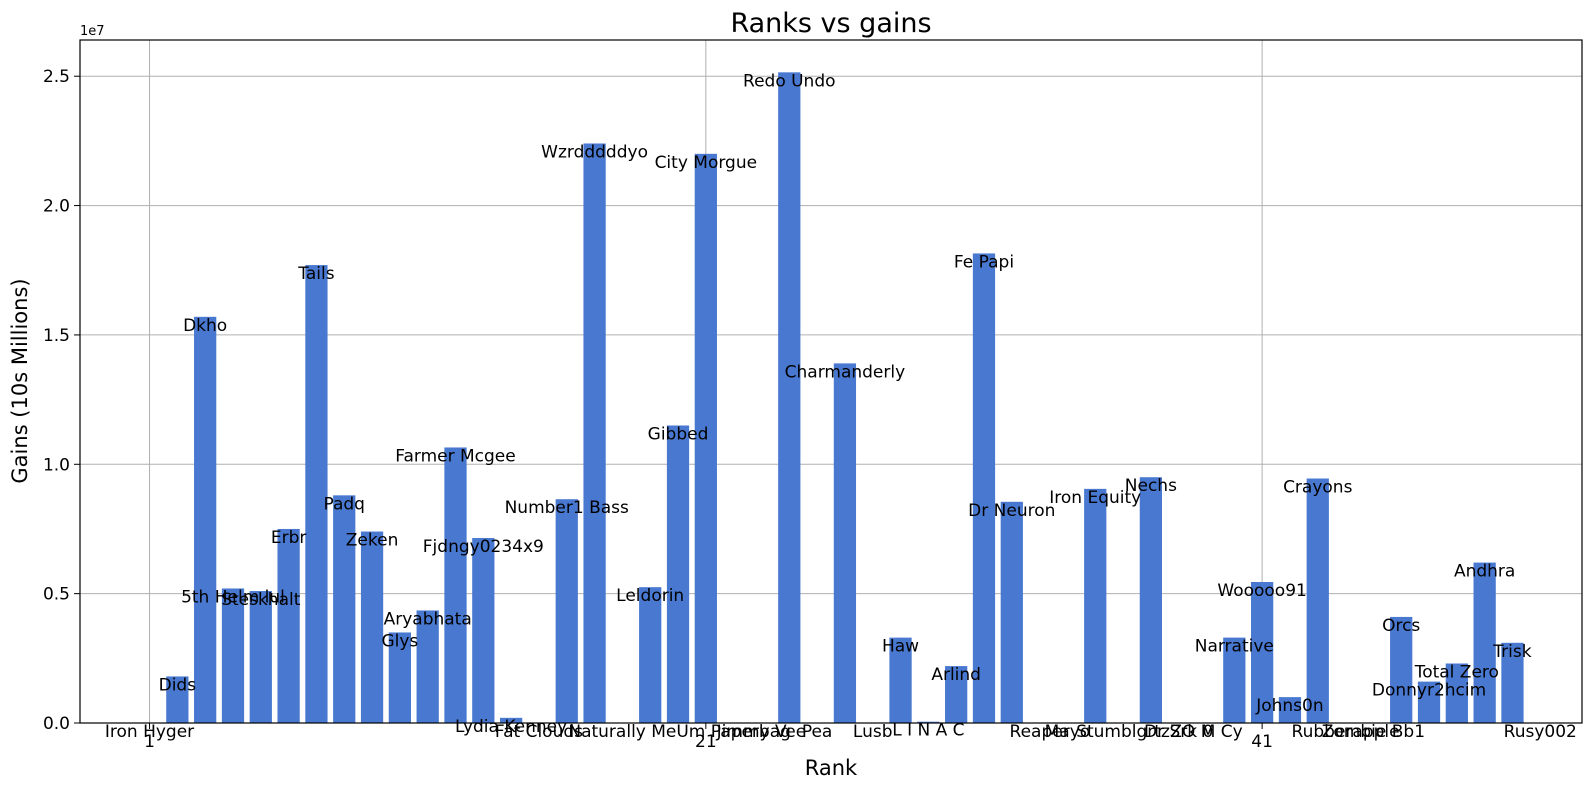 The image size is (1590, 790). What do you see at coordinates (1261, 591) in the screenshot?
I see `bar-label: Wooooo91` at bounding box center [1261, 591].